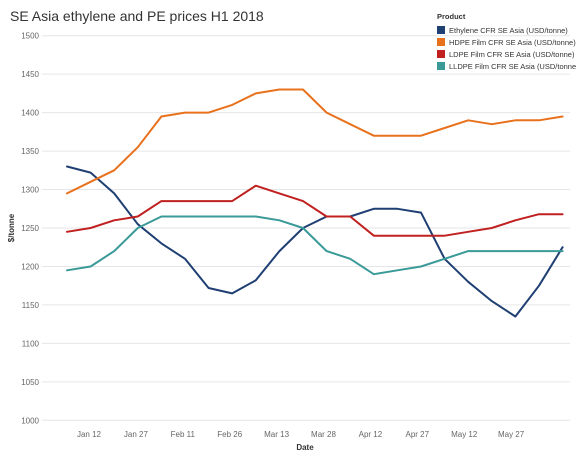 The width and height of the screenshot is (576, 461). I want to click on y-tick-label: 1400, so click(30, 113).